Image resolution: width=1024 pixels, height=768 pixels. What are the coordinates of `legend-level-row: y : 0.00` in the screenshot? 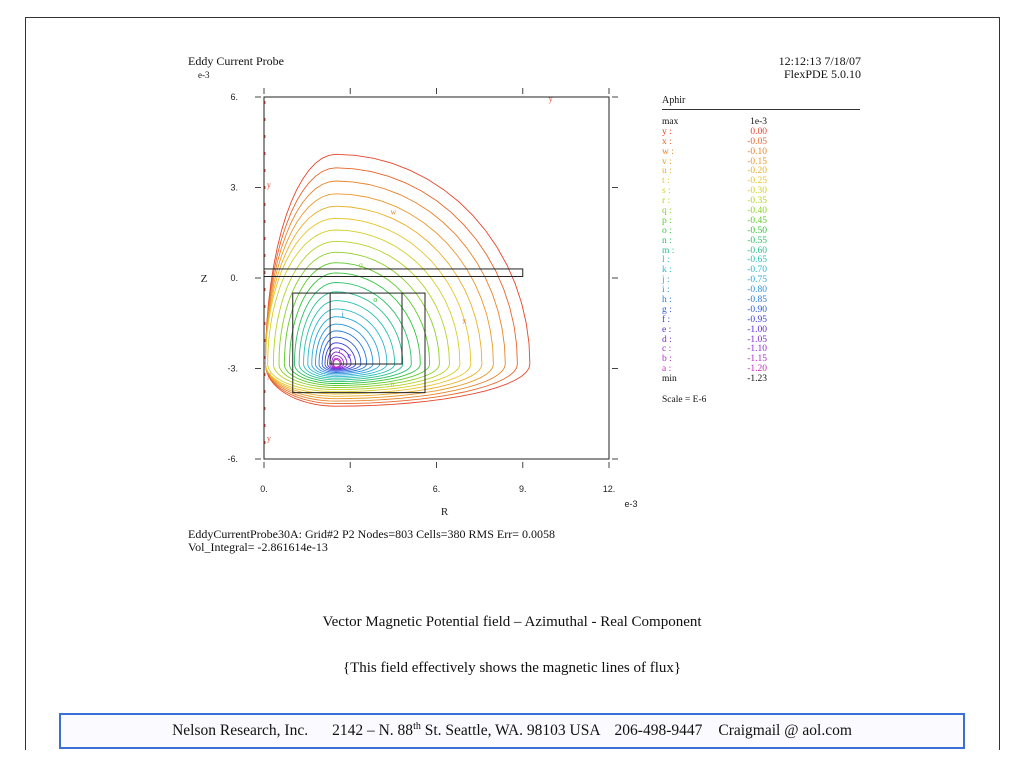 It's located at (762, 132).